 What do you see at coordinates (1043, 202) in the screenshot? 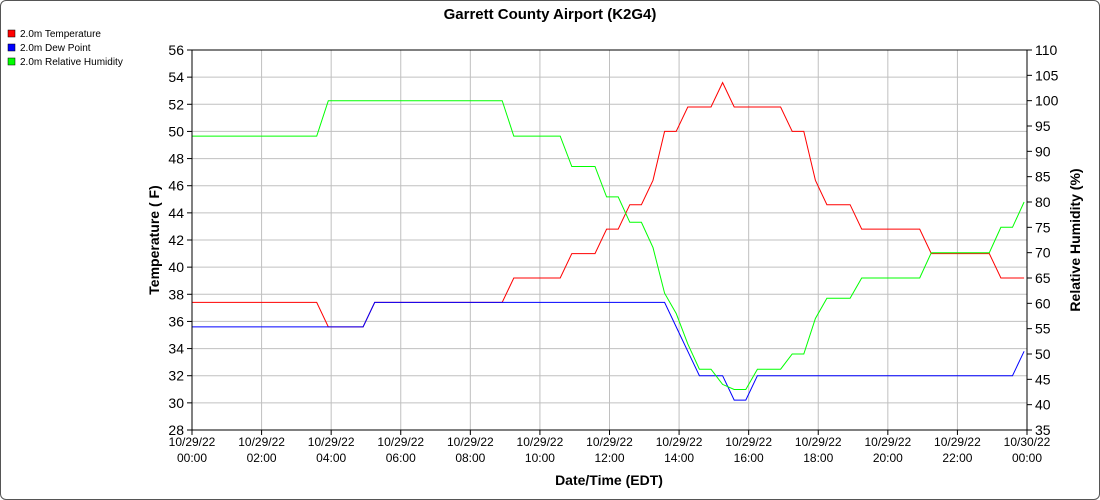
I see `y2-tick-label: 80` at bounding box center [1043, 202].